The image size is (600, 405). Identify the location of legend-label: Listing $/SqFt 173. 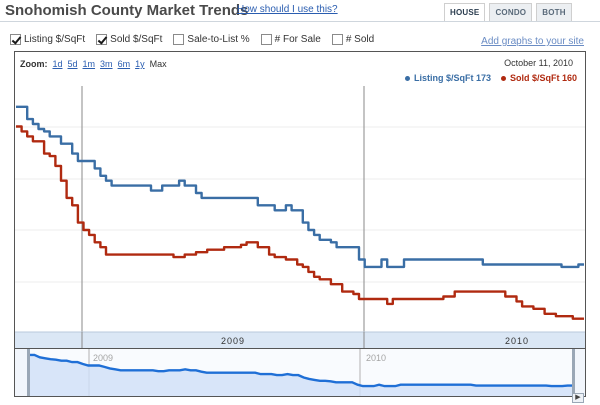
(452, 78).